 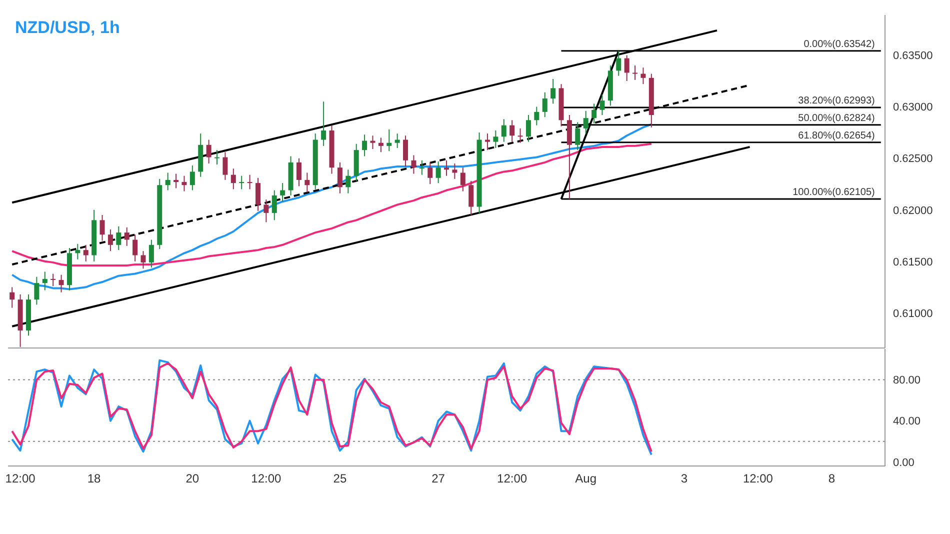 What do you see at coordinates (836, 118) in the screenshot?
I see `series-label: 50.00%(0.62824)` at bounding box center [836, 118].